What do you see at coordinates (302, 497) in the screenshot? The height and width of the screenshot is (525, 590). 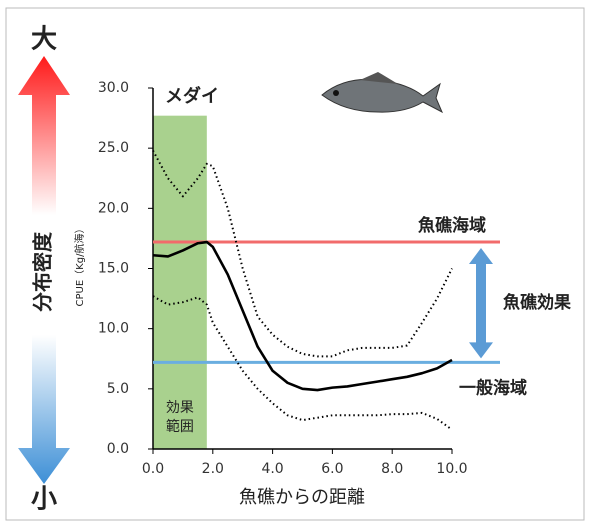 I see `x-axis-label: 魚礁からの距離` at bounding box center [302, 497].